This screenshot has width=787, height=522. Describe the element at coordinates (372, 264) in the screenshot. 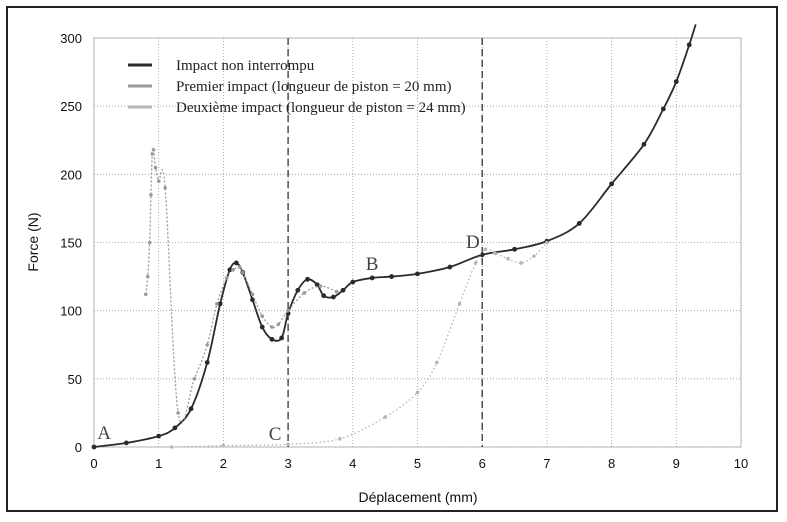

I see `annotation-label: B` at that location.